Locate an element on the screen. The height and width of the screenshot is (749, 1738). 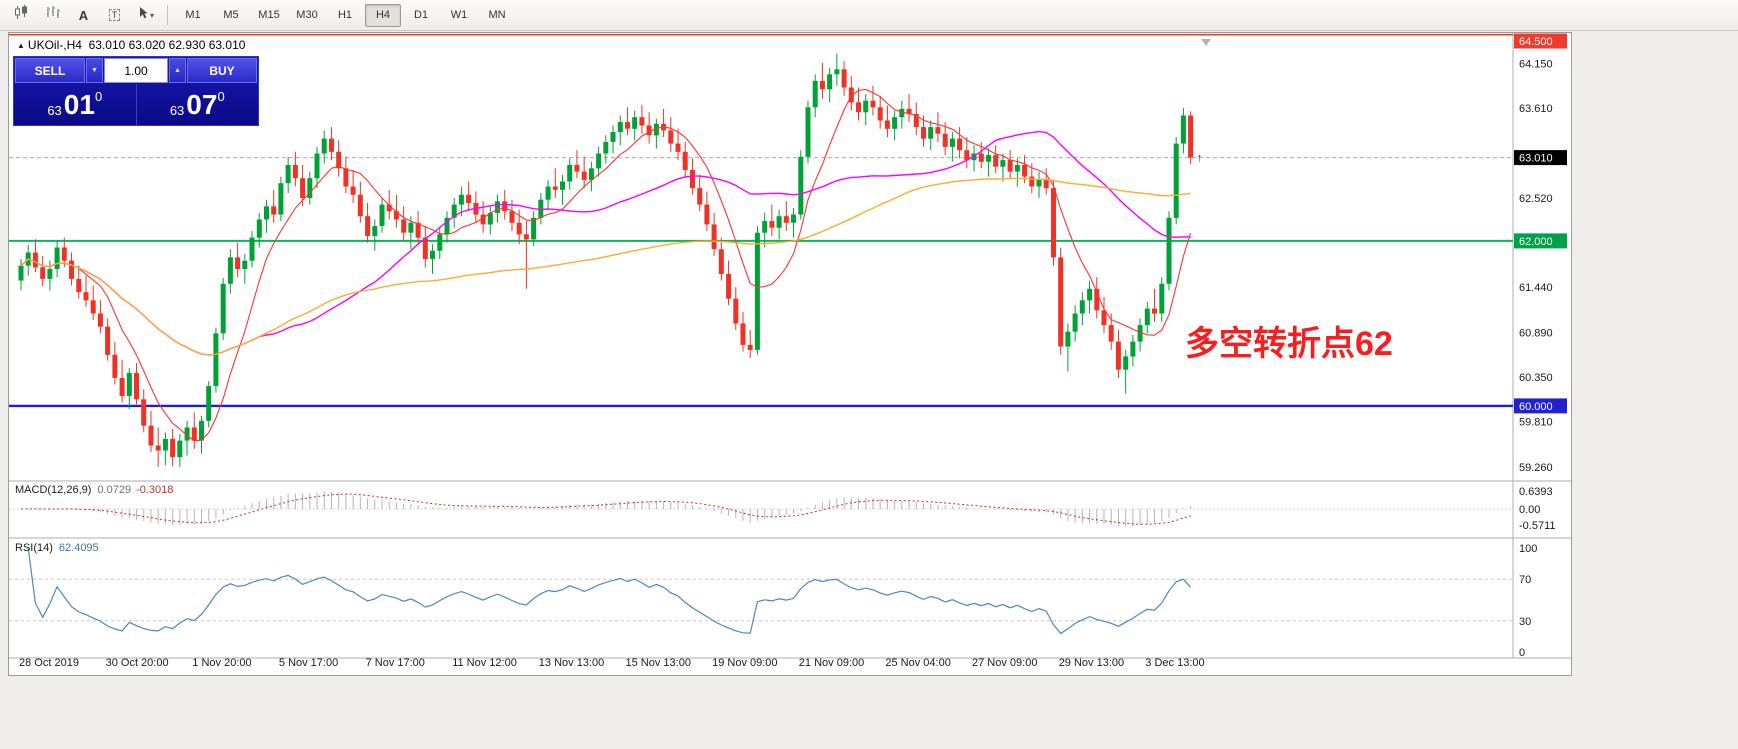
timeframe-toolbar: M1 M5 M15 M30 H1 H4 D1 W1 MN is located at coordinates (345, 15).